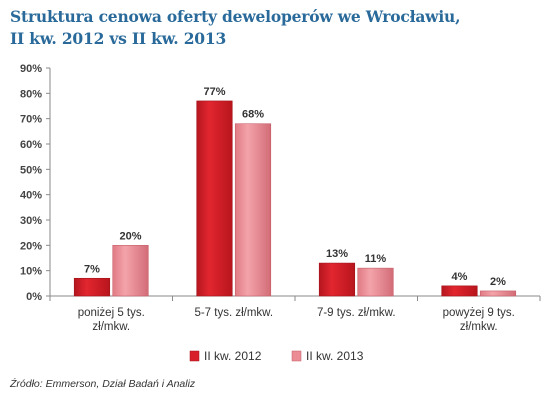 Image resolution: width=551 pixels, height=400 pixels. I want to click on source-note: Źródło: Emmerson, Dział Badań i Analiz, so click(103, 384).